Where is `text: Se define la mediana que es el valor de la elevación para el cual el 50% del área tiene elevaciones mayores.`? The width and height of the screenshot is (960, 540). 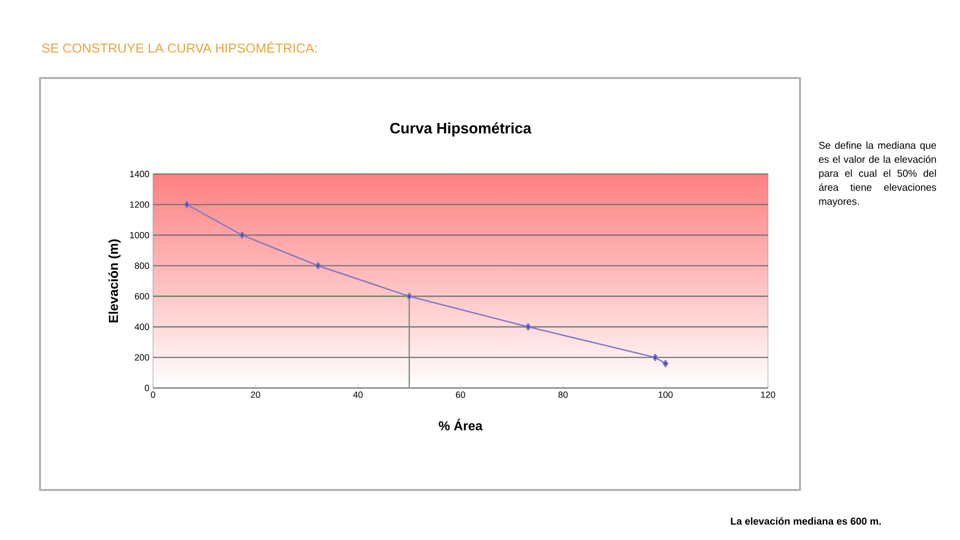
text: Se define la mediana que es el valor de la elevación para el cual el 50% del área tiene elevaciones mayores. is located at coordinates (877, 174).